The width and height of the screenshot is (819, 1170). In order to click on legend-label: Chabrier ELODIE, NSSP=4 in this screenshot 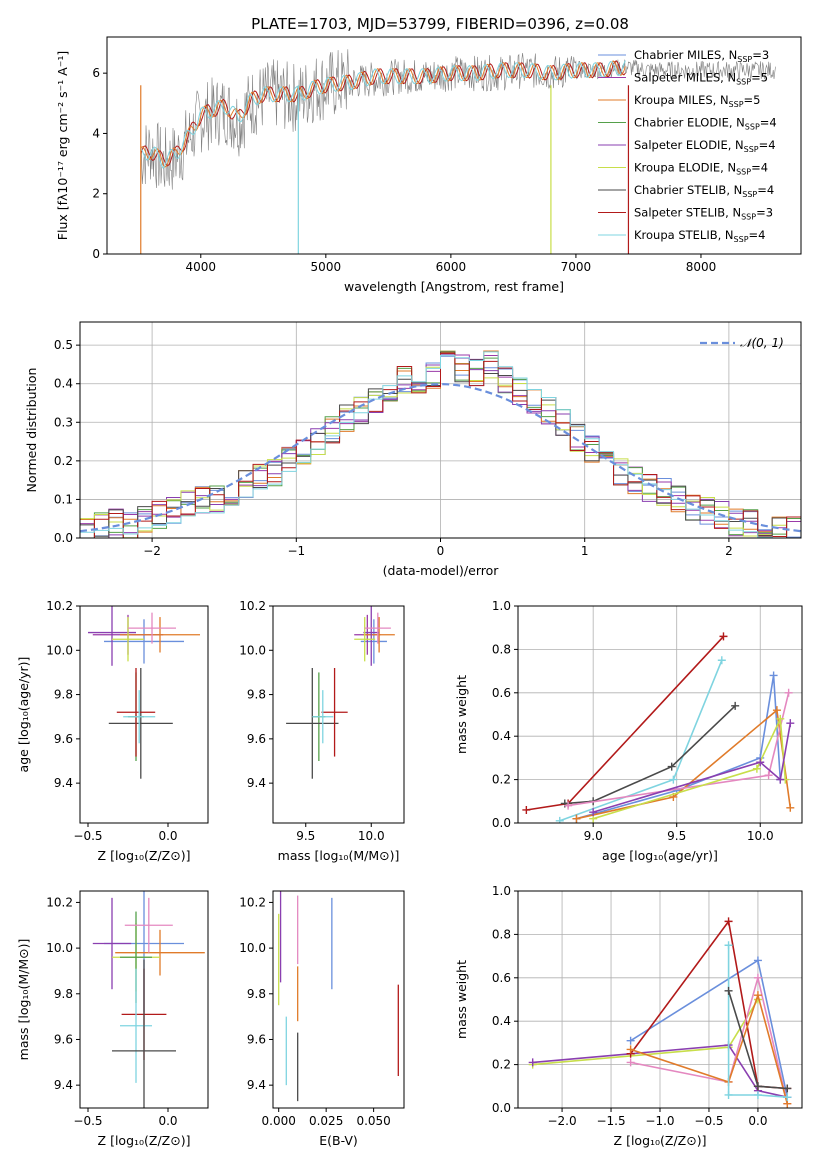, I will do `click(705, 124)`.